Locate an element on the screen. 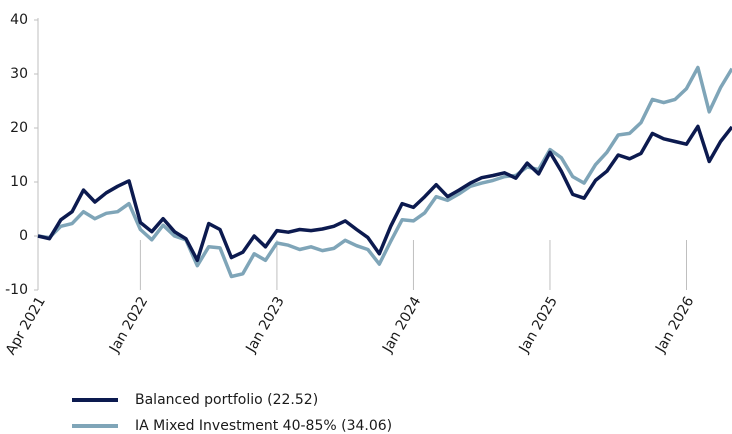 The width and height of the screenshot is (732, 434). y-tick-label: 30 is located at coordinates (19, 74).